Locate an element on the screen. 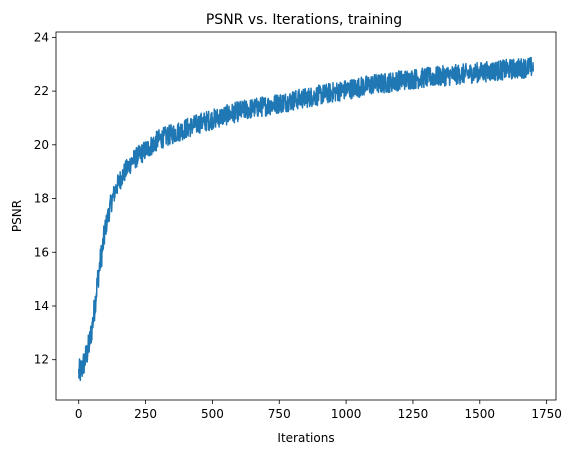  x-tick-label: 1250 is located at coordinates (413, 414).